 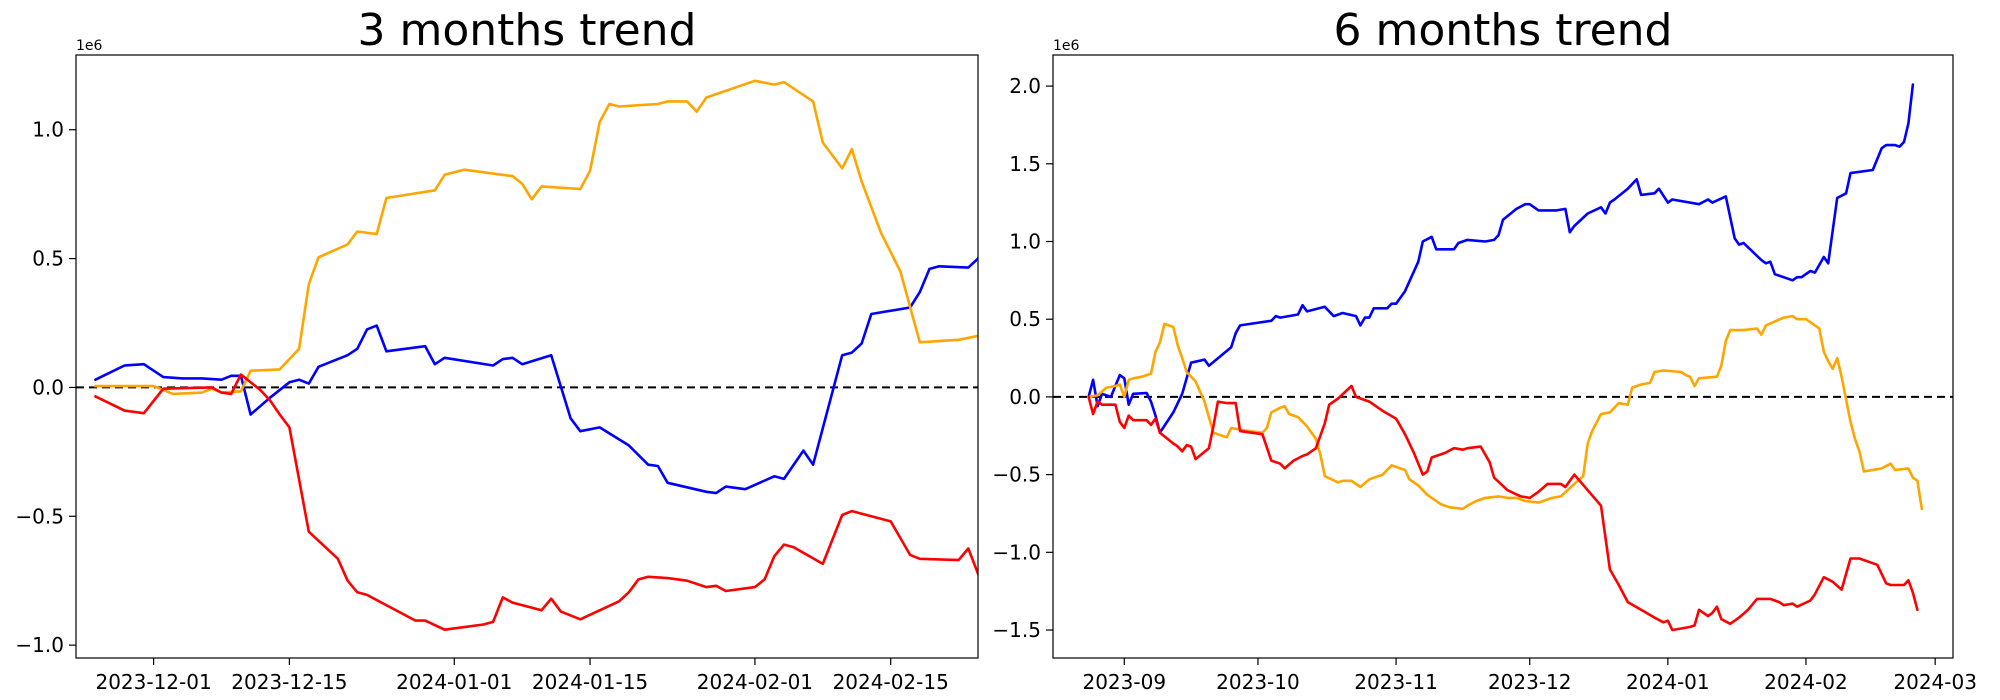 I want to click on x-tick-label: 2024-02-01, so click(x=755, y=682).